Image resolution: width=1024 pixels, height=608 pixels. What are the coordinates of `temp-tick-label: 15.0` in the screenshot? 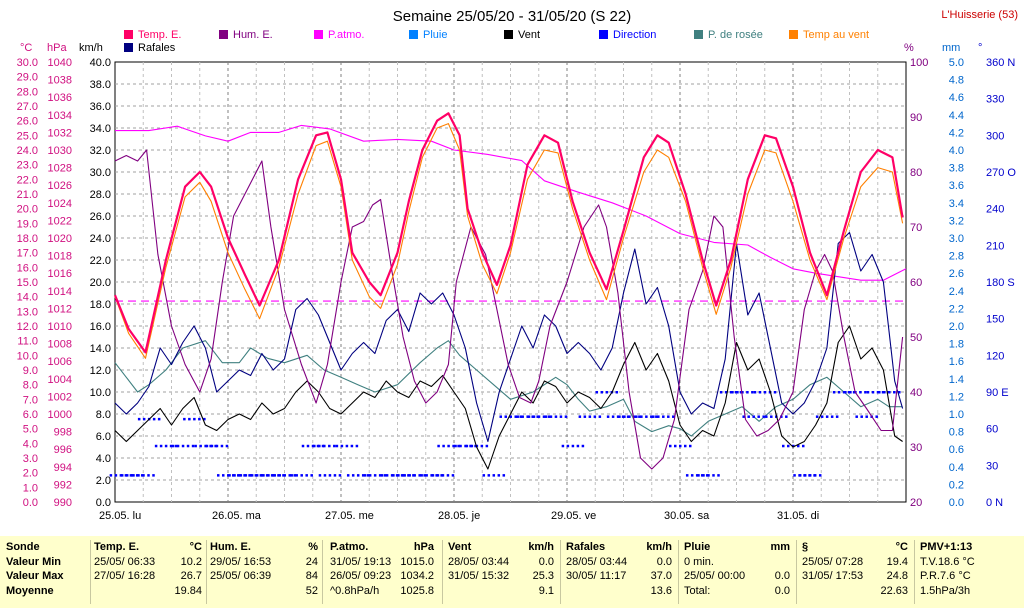 It's located at (27, 283).